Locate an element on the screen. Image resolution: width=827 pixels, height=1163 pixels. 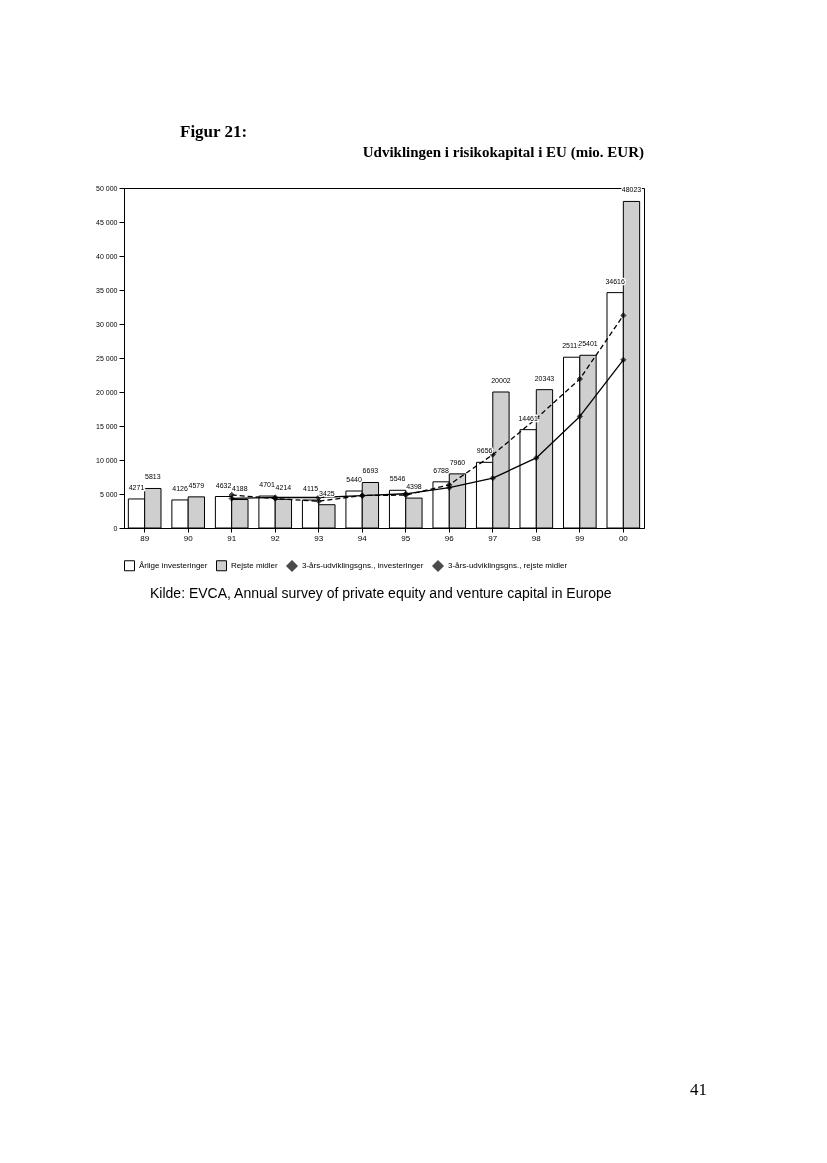
legend-label: Årlige investeringer is located at coordinates (173, 565).